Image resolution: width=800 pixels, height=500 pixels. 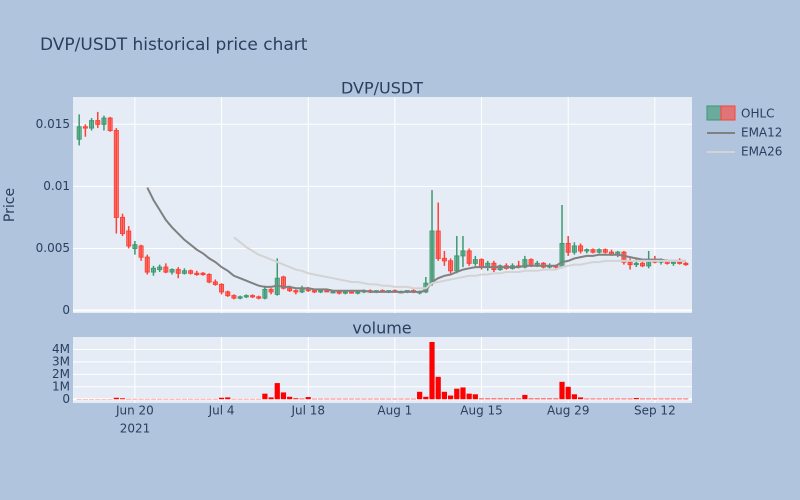 I want to click on x-tick-label: Aug 1, so click(x=394, y=411).